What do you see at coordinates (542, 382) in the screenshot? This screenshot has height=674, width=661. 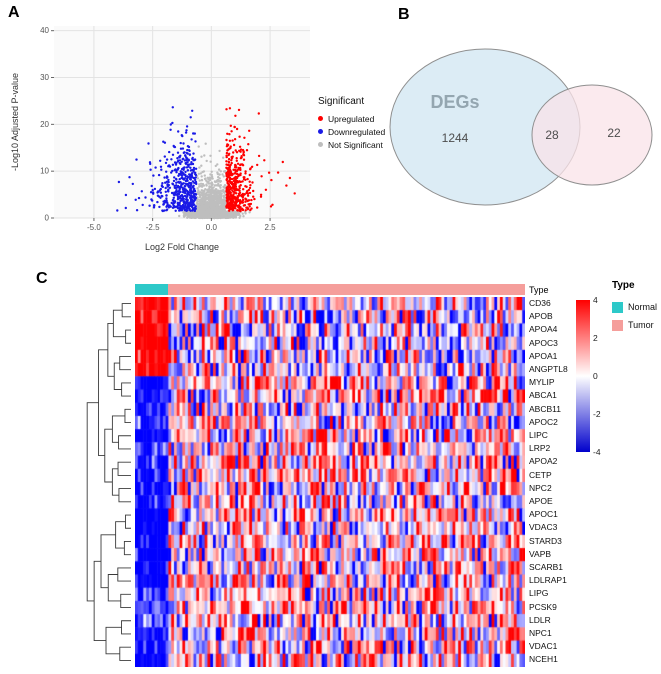 I see `gene-label: MYLIP` at bounding box center [542, 382].